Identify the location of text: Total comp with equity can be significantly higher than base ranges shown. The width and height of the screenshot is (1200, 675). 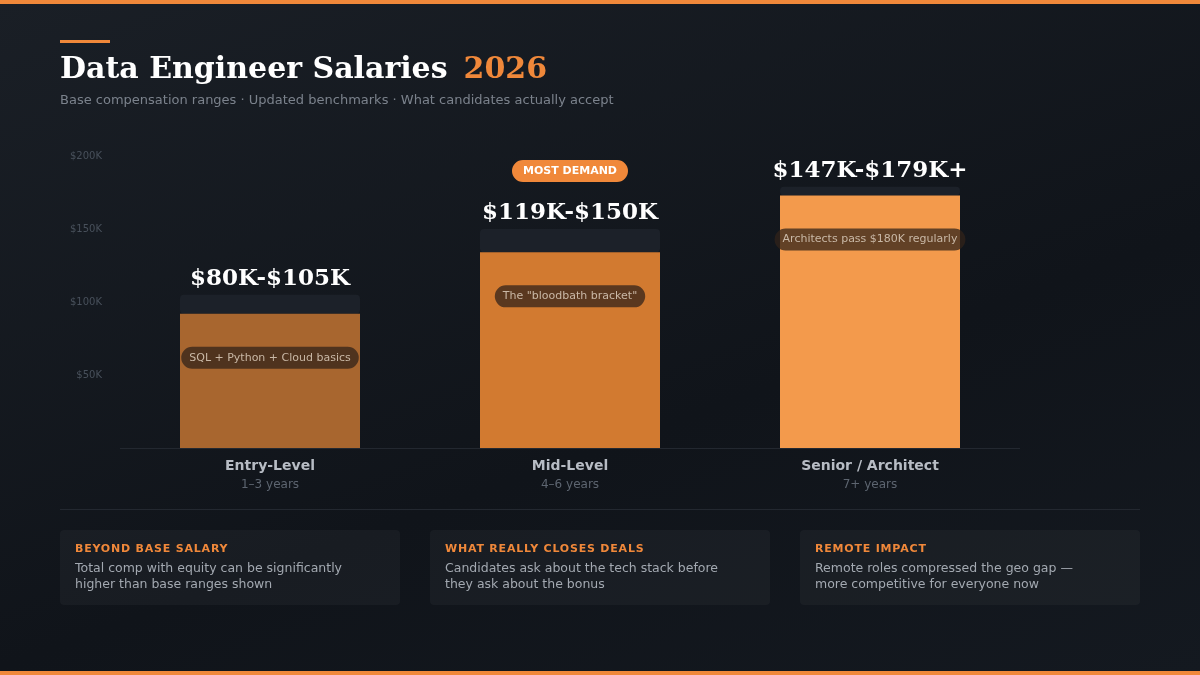
(209, 576).